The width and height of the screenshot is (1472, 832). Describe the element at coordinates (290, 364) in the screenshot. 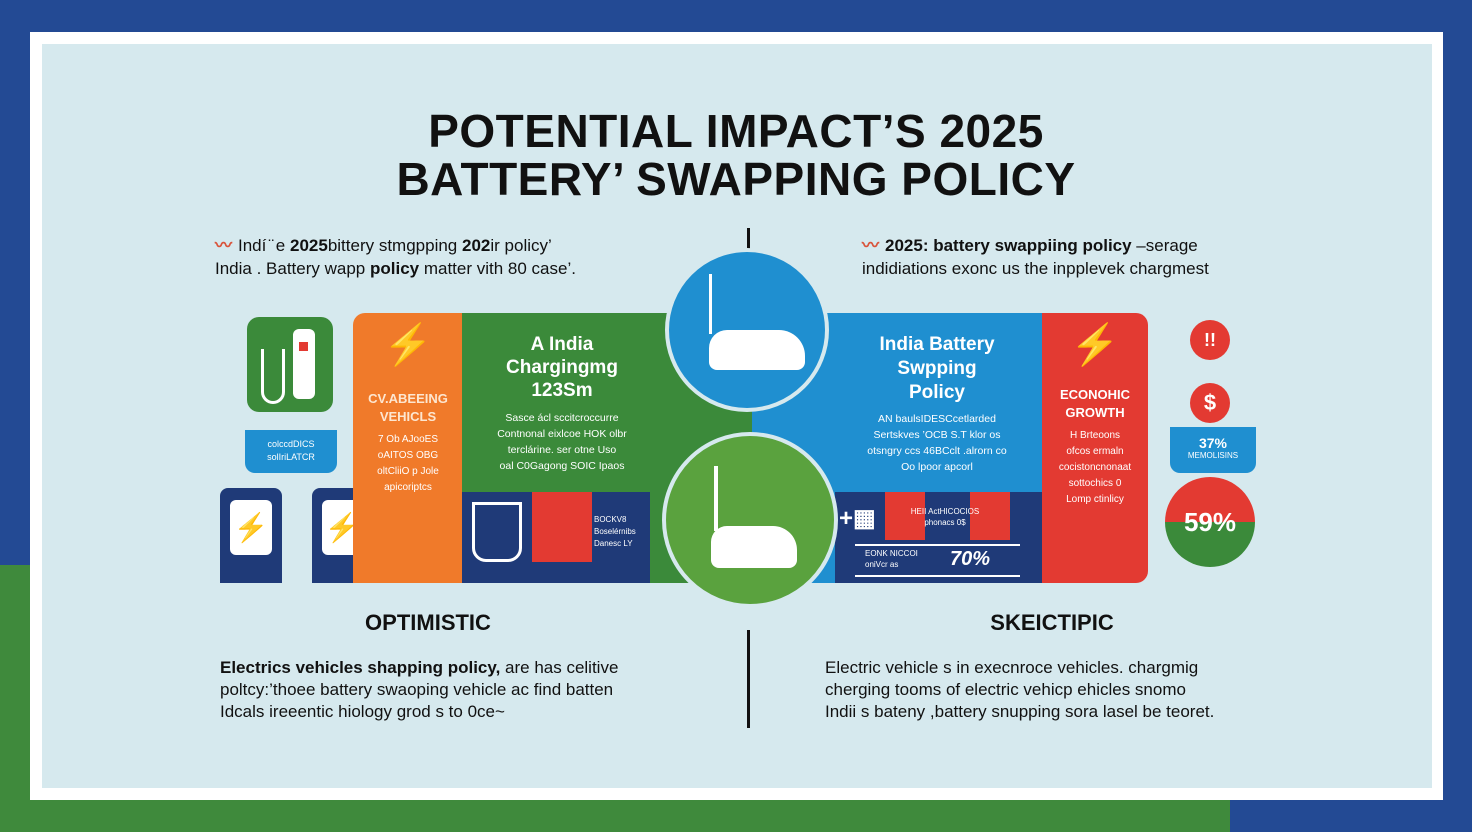

I see `charging-station-icon` at that location.